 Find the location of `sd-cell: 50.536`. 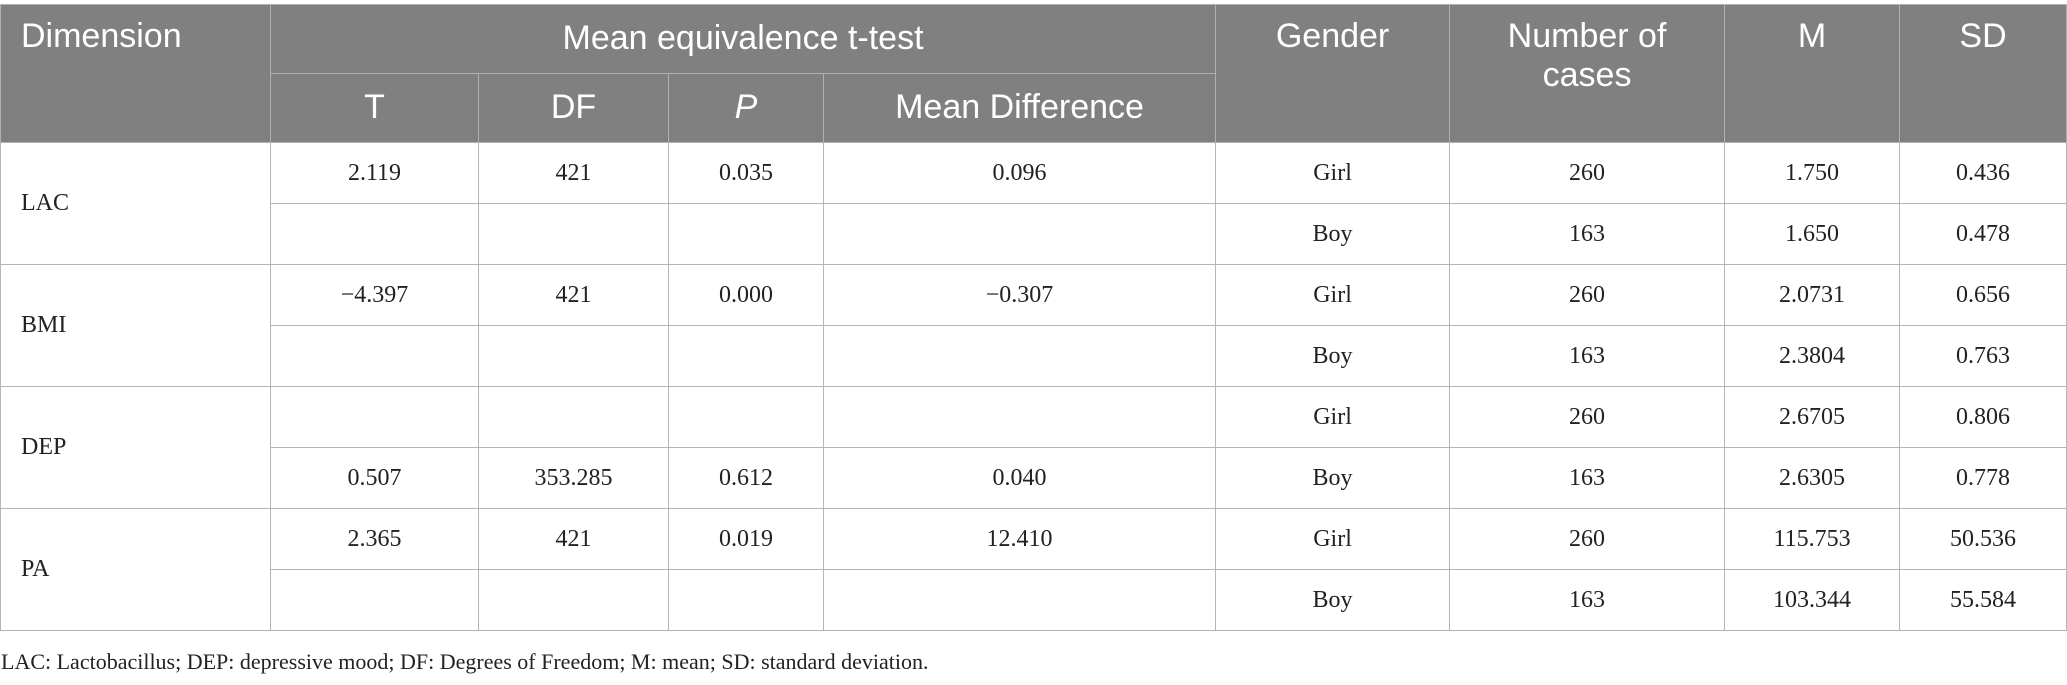

sd-cell: 50.536 is located at coordinates (1983, 539).